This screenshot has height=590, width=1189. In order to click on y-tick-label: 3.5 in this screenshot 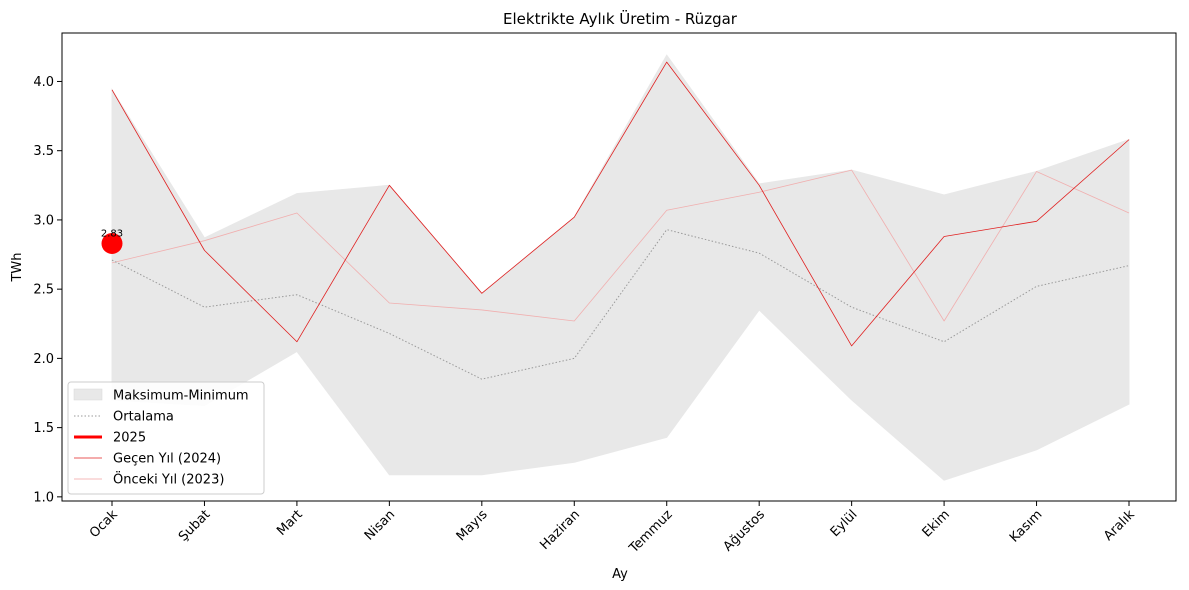, I will do `click(43, 151)`.